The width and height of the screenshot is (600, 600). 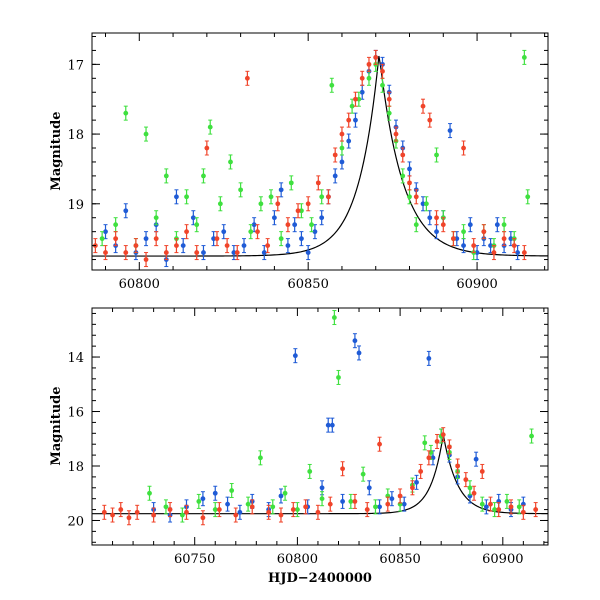 I want to click on top-panel-ylabel: Magnitude, so click(x=56, y=150).